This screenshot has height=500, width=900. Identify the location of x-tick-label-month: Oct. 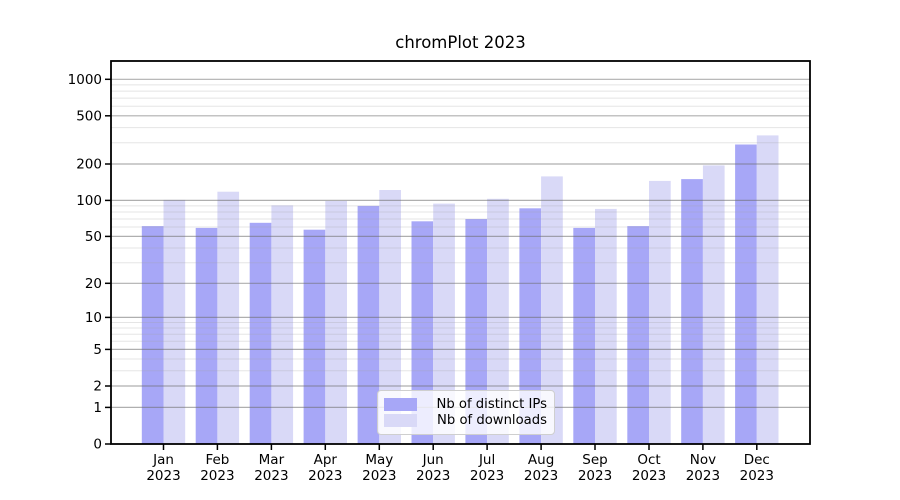
(648, 460).